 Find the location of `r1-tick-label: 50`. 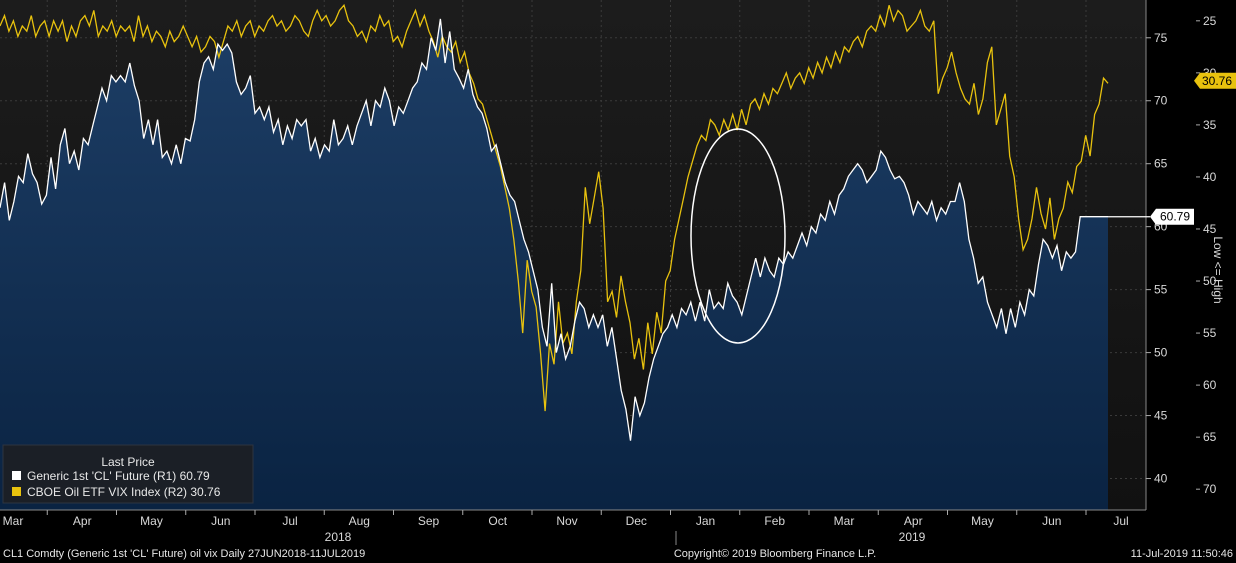

r1-tick-label: 50 is located at coordinates (1161, 353).